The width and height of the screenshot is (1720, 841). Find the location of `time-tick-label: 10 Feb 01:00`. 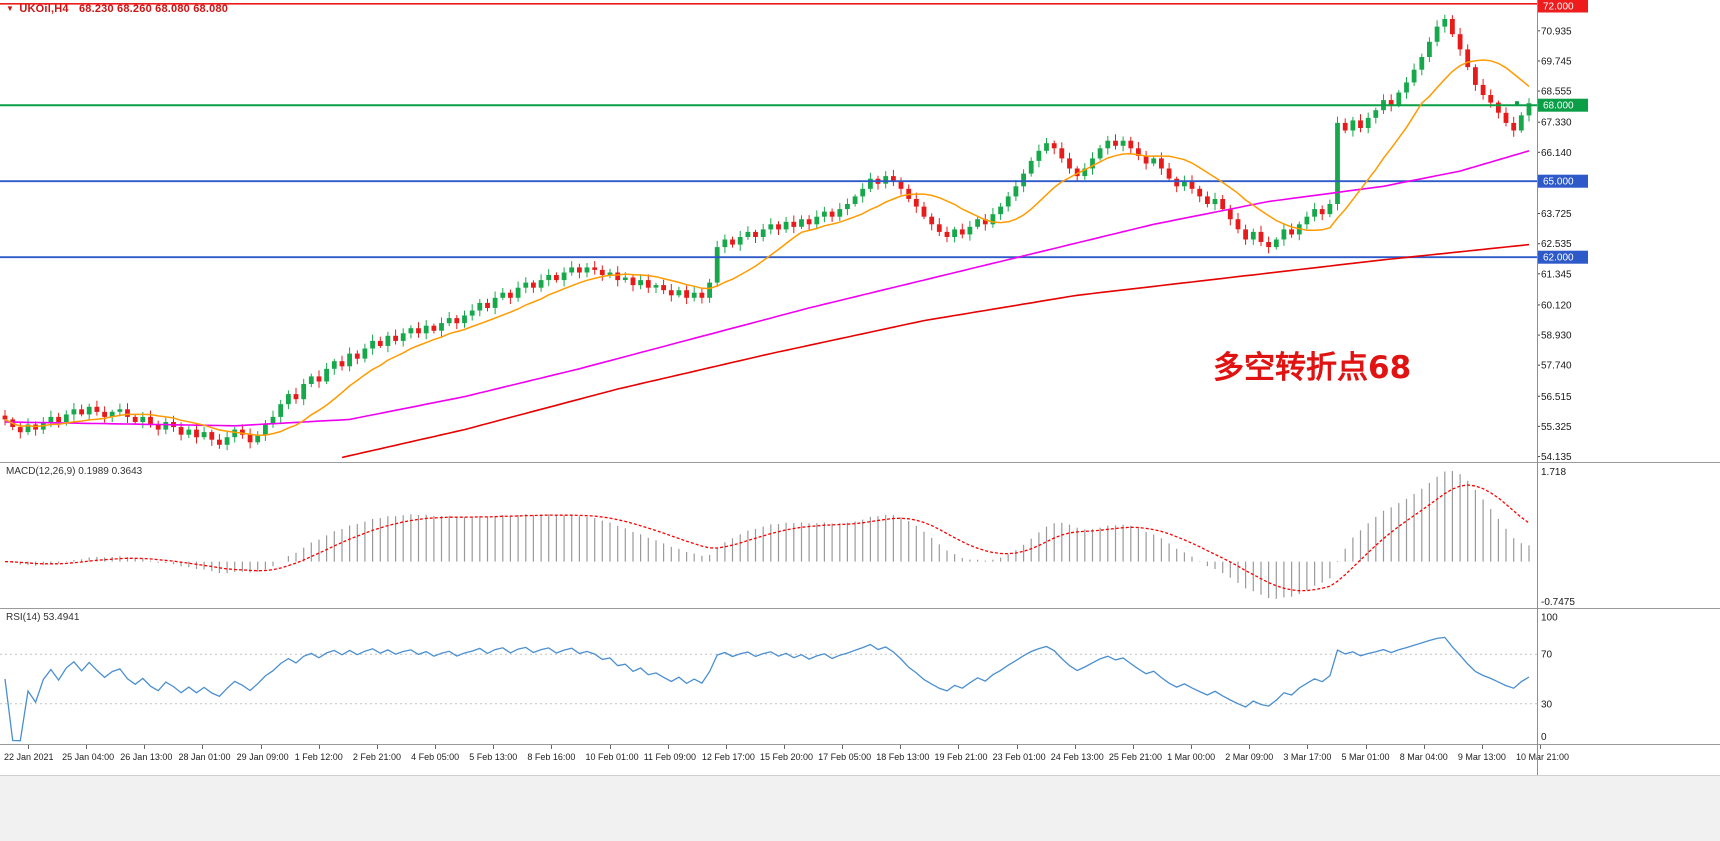

time-tick-label: 10 Feb 01:00 is located at coordinates (612, 757).